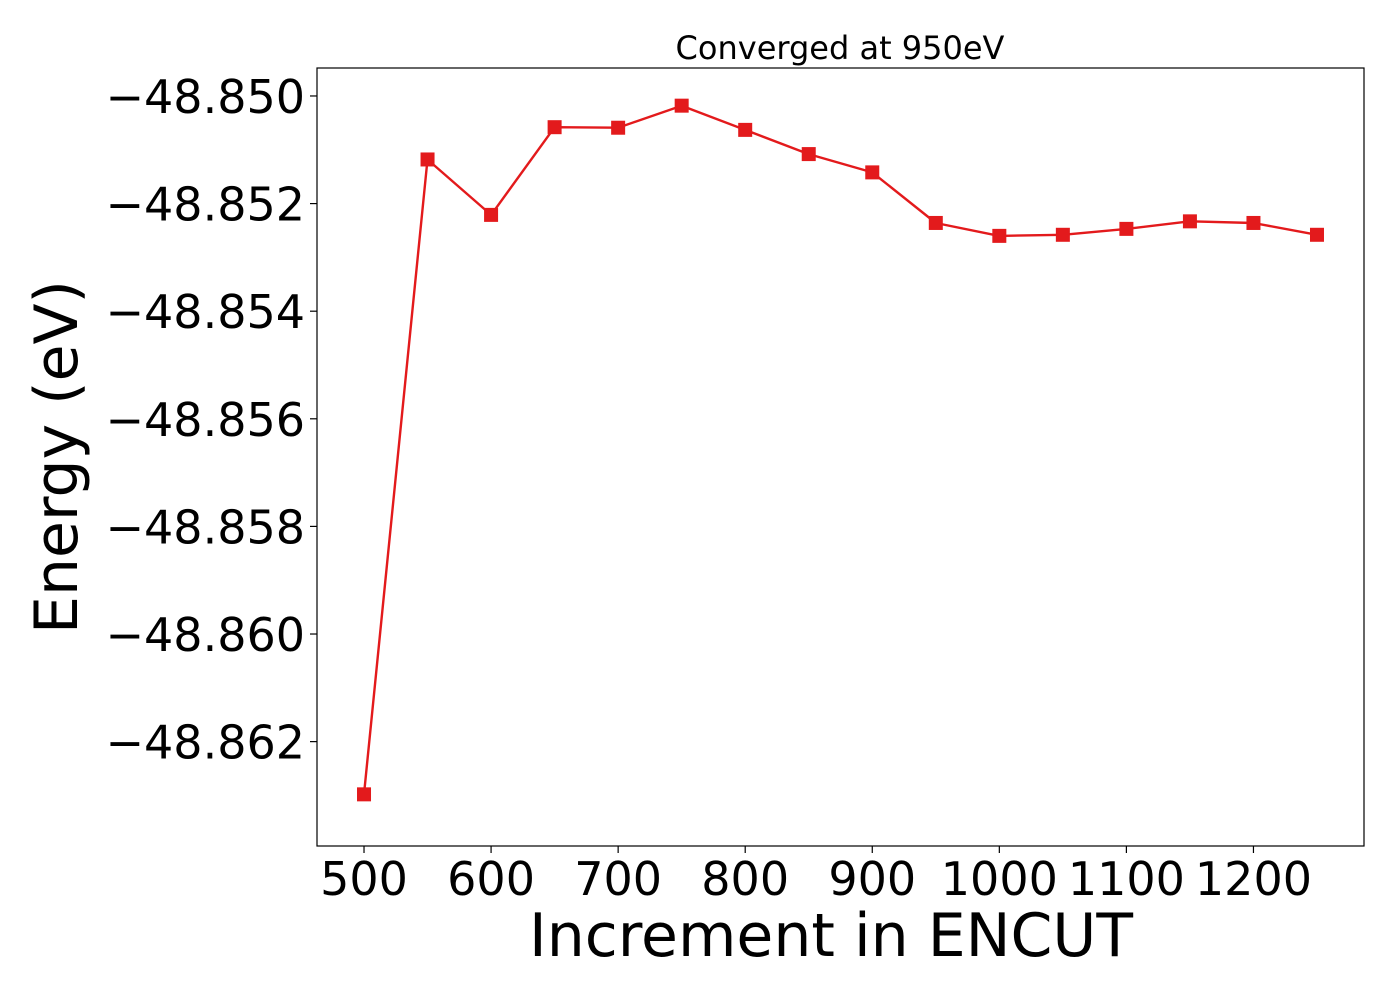 Image resolution: width=1400 pixels, height=1004 pixels. Describe the element at coordinates (999, 879) in the screenshot. I see `x-tick-label: 1000` at that location.